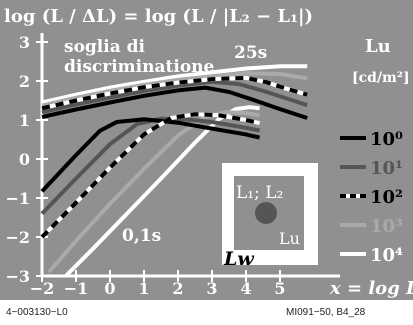 This screenshot has height=325, width=413. Describe the element at coordinates (158, 16) in the screenshot. I see `chart-title: log (L / ΔL) = log (L / |L₂ − L₁|)` at that location.